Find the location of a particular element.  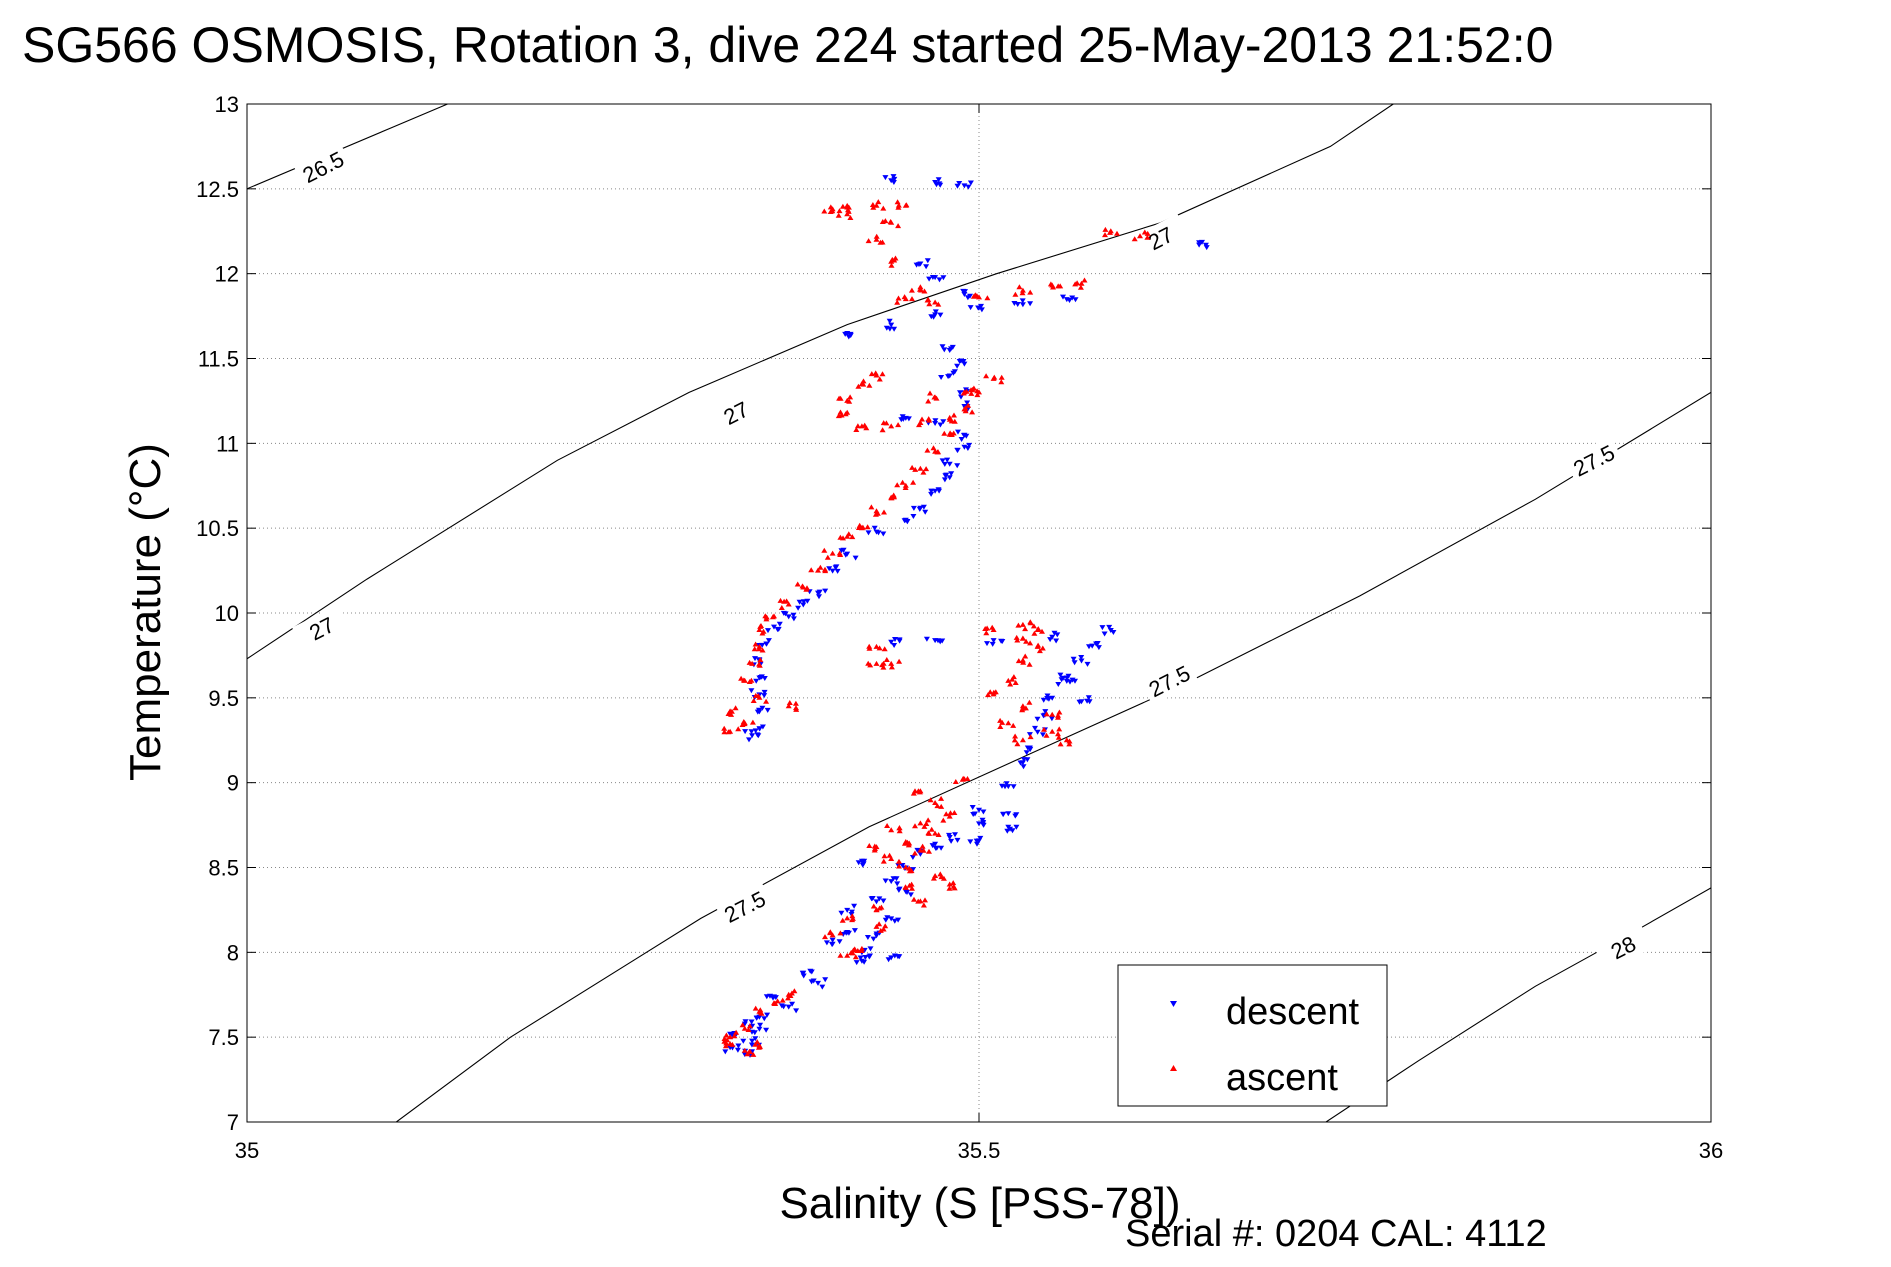

legend-marker-ascent is located at coordinates (1173, 1068).